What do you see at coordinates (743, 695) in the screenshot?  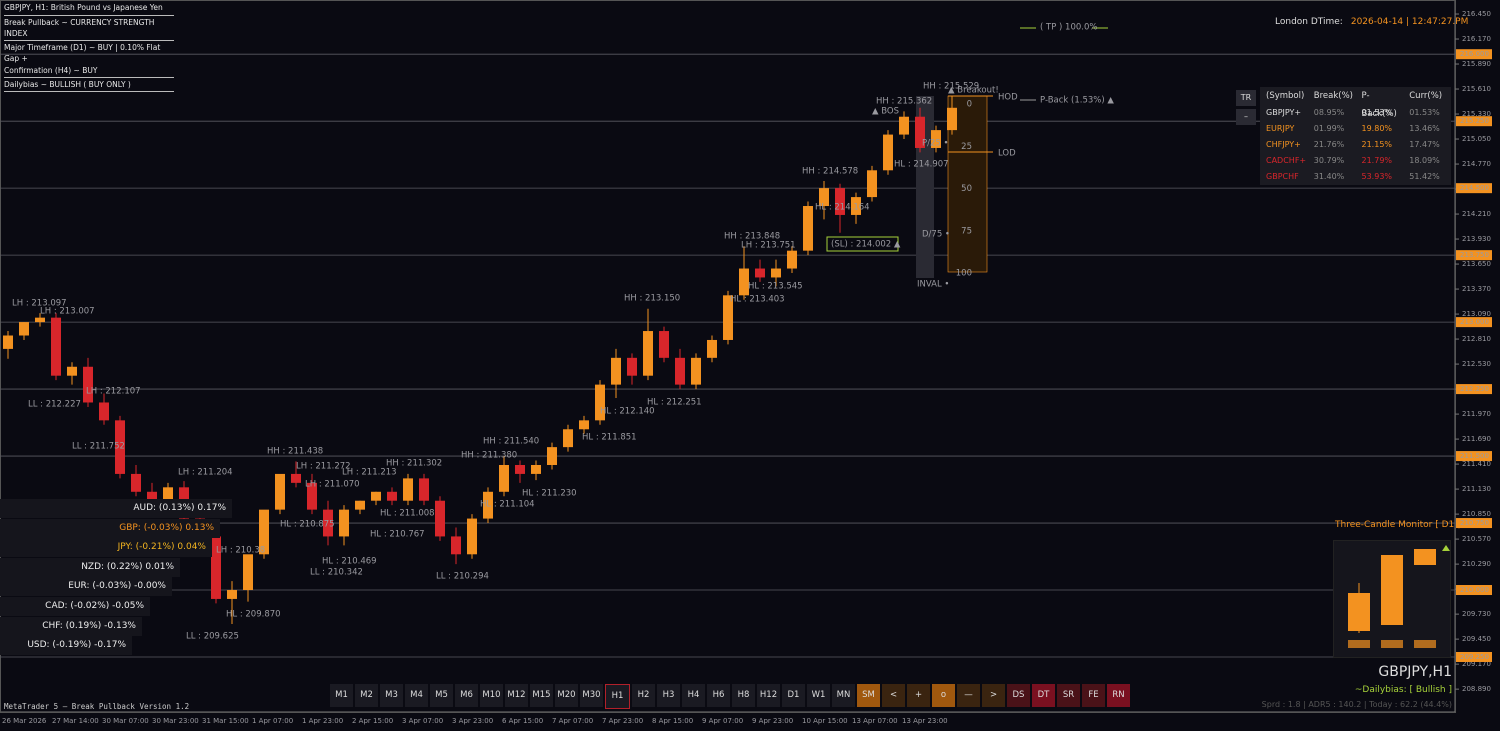 I see `timeframe-button: H8` at bounding box center [743, 695].